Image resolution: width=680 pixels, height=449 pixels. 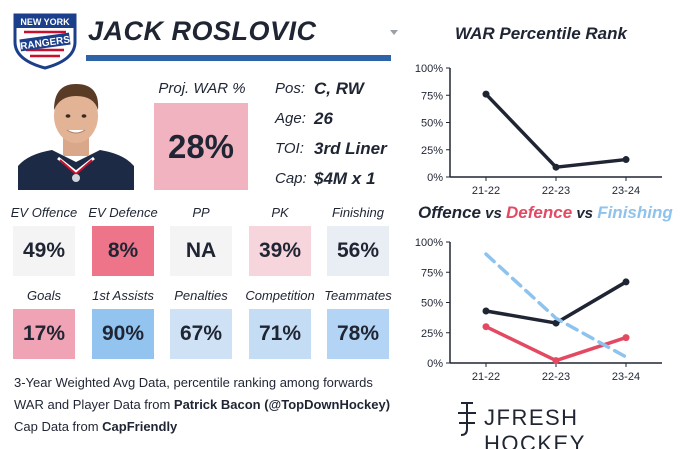 What do you see at coordinates (467, 419) in the screenshot?
I see `jfresh-logo-icon` at bounding box center [467, 419].